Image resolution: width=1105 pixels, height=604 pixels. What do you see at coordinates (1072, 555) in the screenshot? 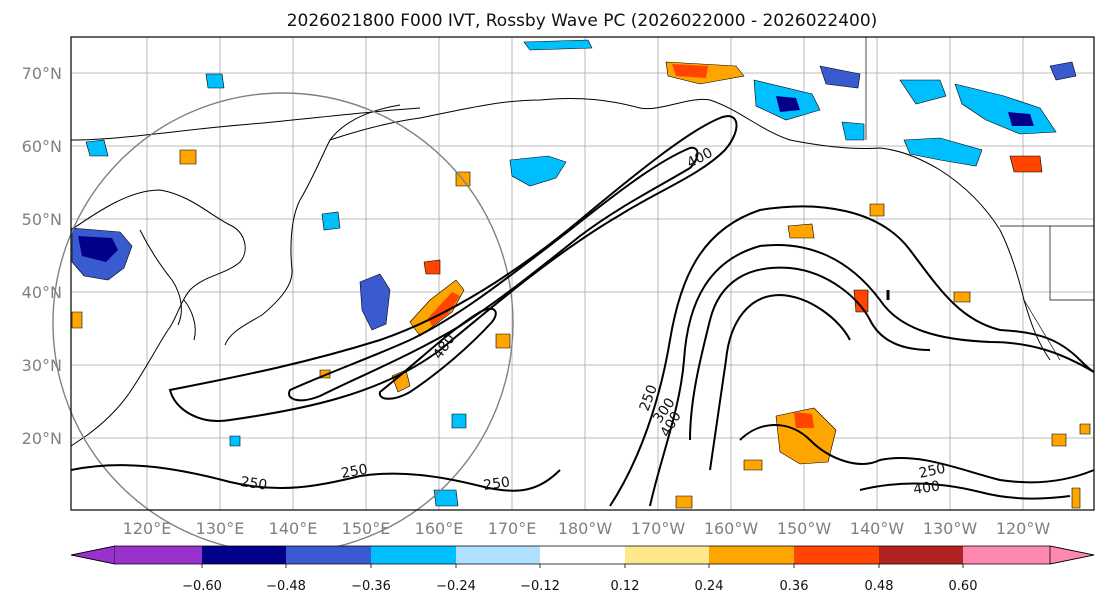
I see `colorbar-extend-high` at bounding box center [1072, 555].